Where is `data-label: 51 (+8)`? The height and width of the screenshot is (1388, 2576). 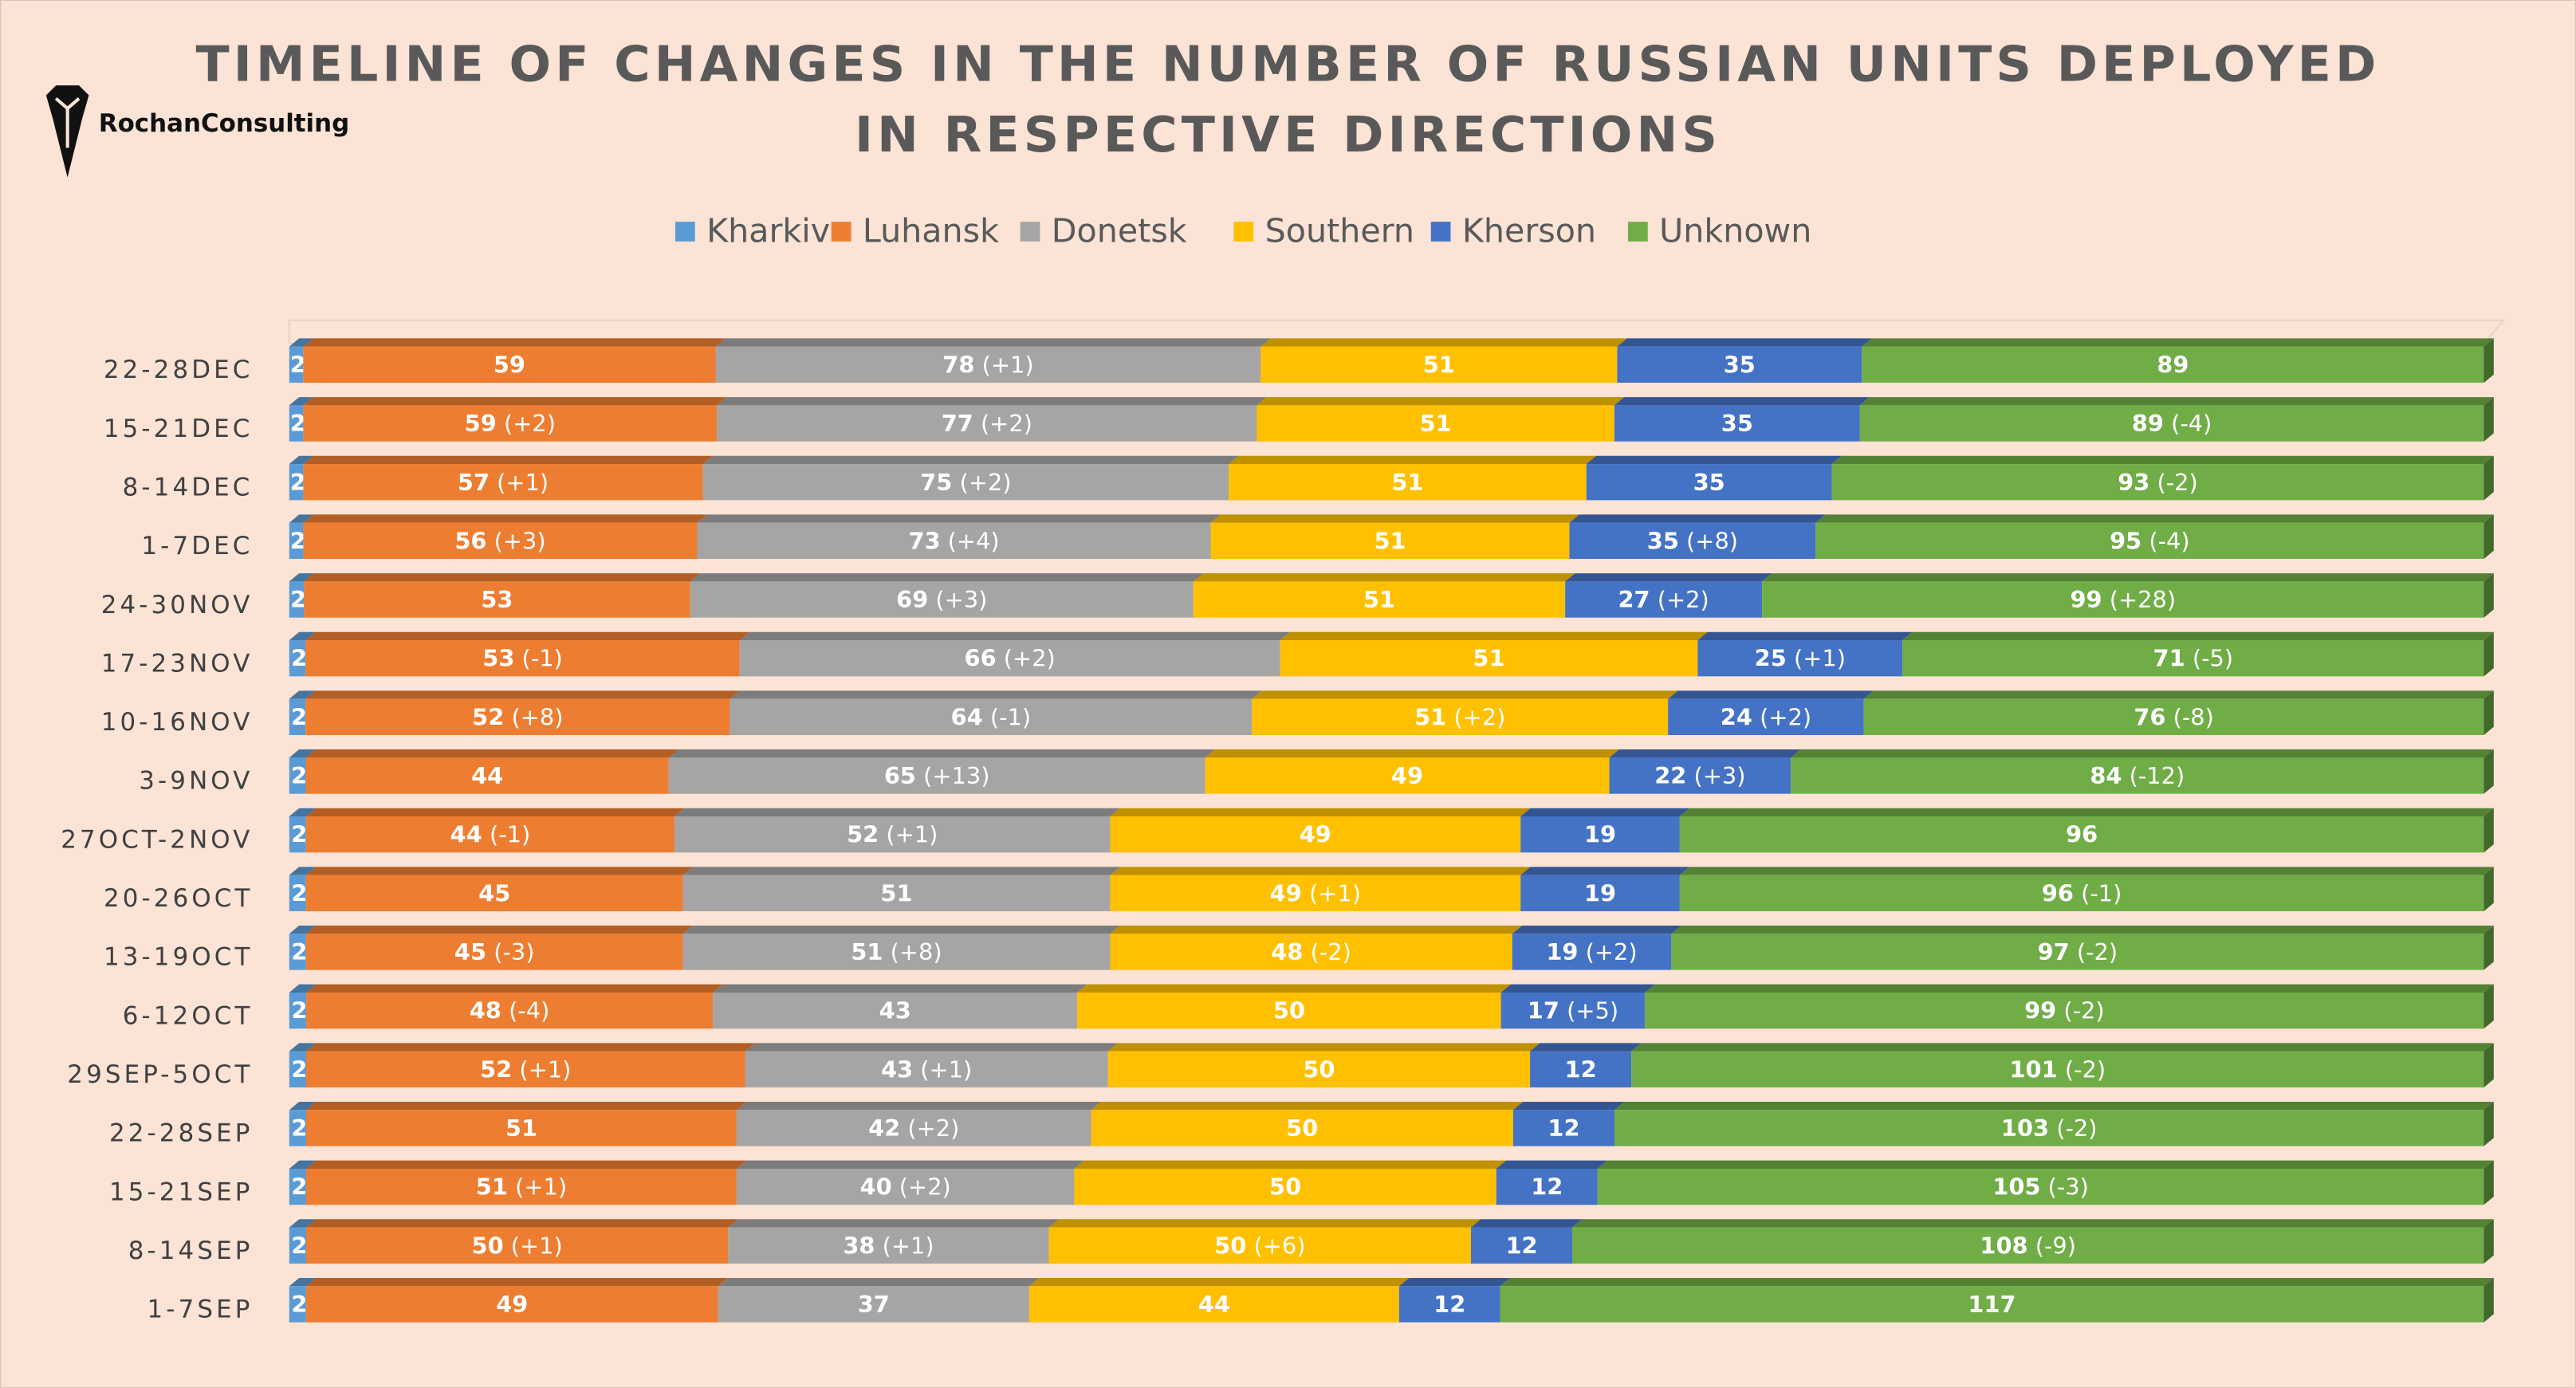
data-label: 51 (+8) is located at coordinates (896, 951).